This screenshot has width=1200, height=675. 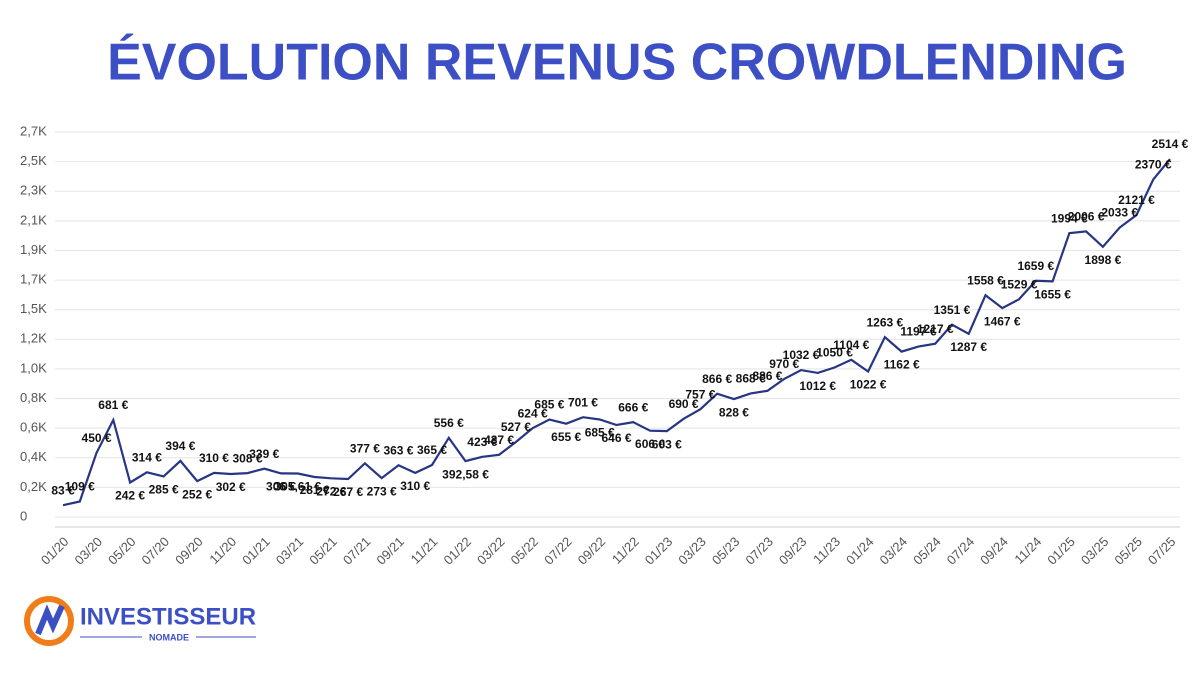 I want to click on x-tick-label: 01/24, so click(x=860, y=551).